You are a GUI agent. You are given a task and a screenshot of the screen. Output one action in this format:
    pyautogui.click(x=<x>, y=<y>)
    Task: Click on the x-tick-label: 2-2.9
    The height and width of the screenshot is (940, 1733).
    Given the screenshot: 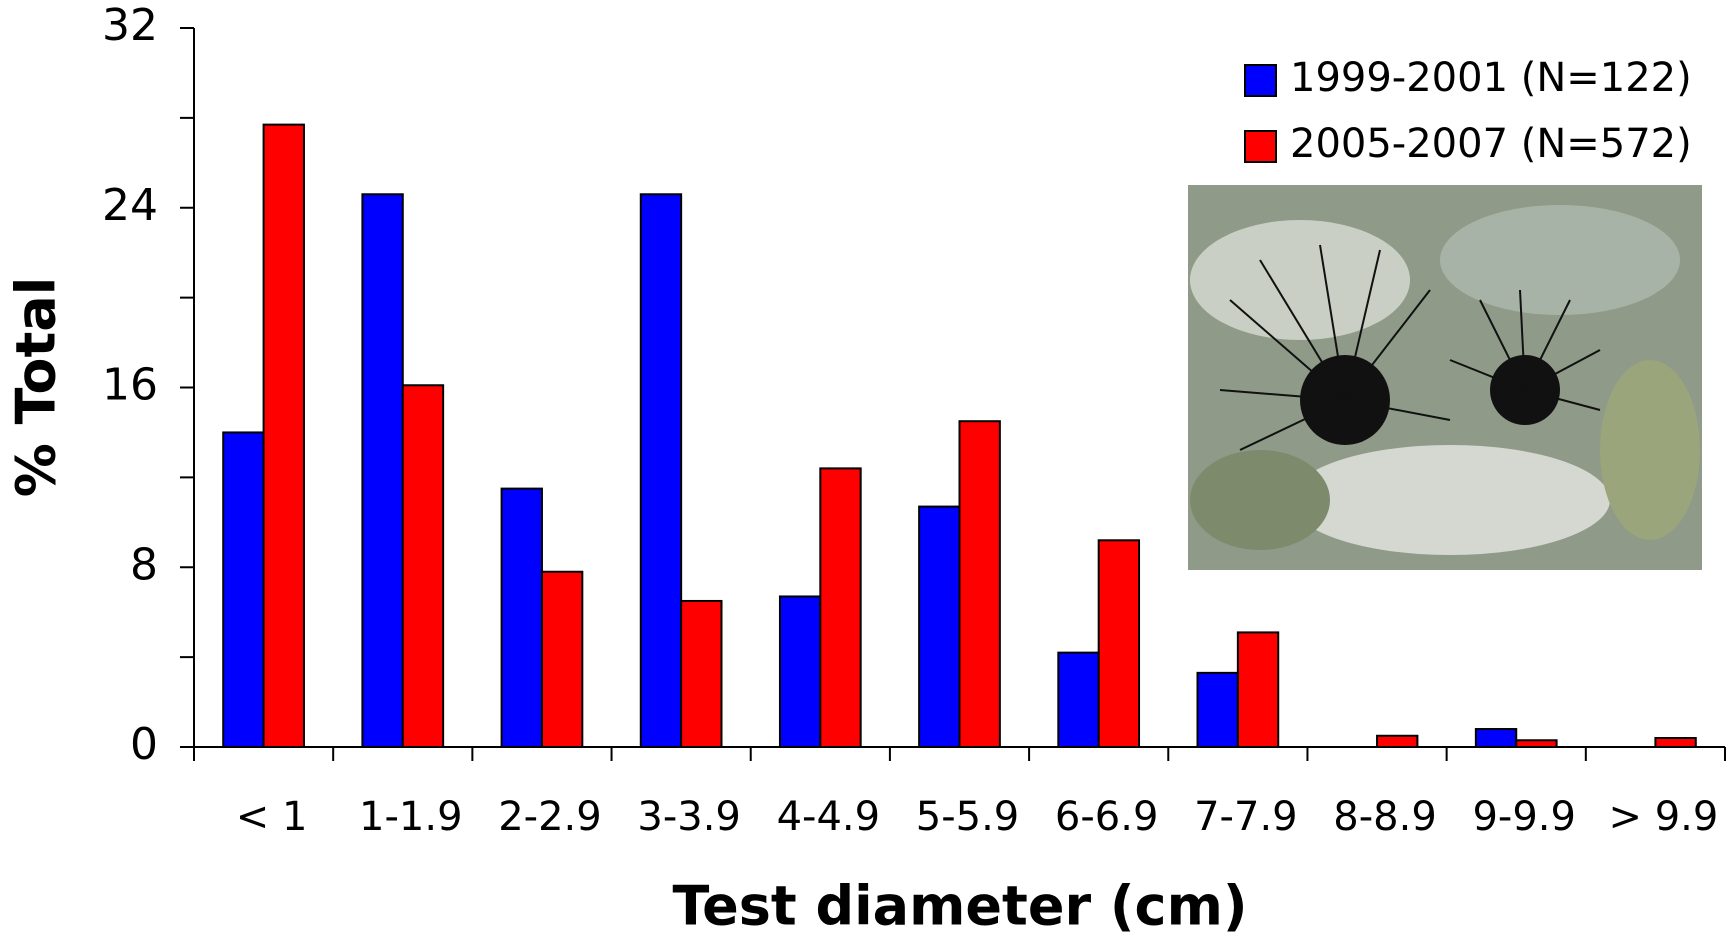 What is the action you would take?
    pyautogui.click(x=550, y=817)
    